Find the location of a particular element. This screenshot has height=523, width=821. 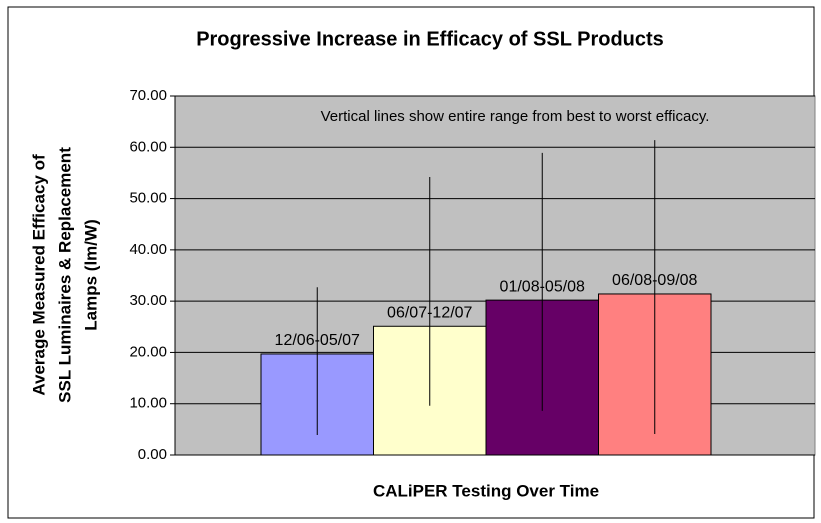

y-axis-label-line: SSL Luminaires & Replacement is located at coordinates (64, 275).